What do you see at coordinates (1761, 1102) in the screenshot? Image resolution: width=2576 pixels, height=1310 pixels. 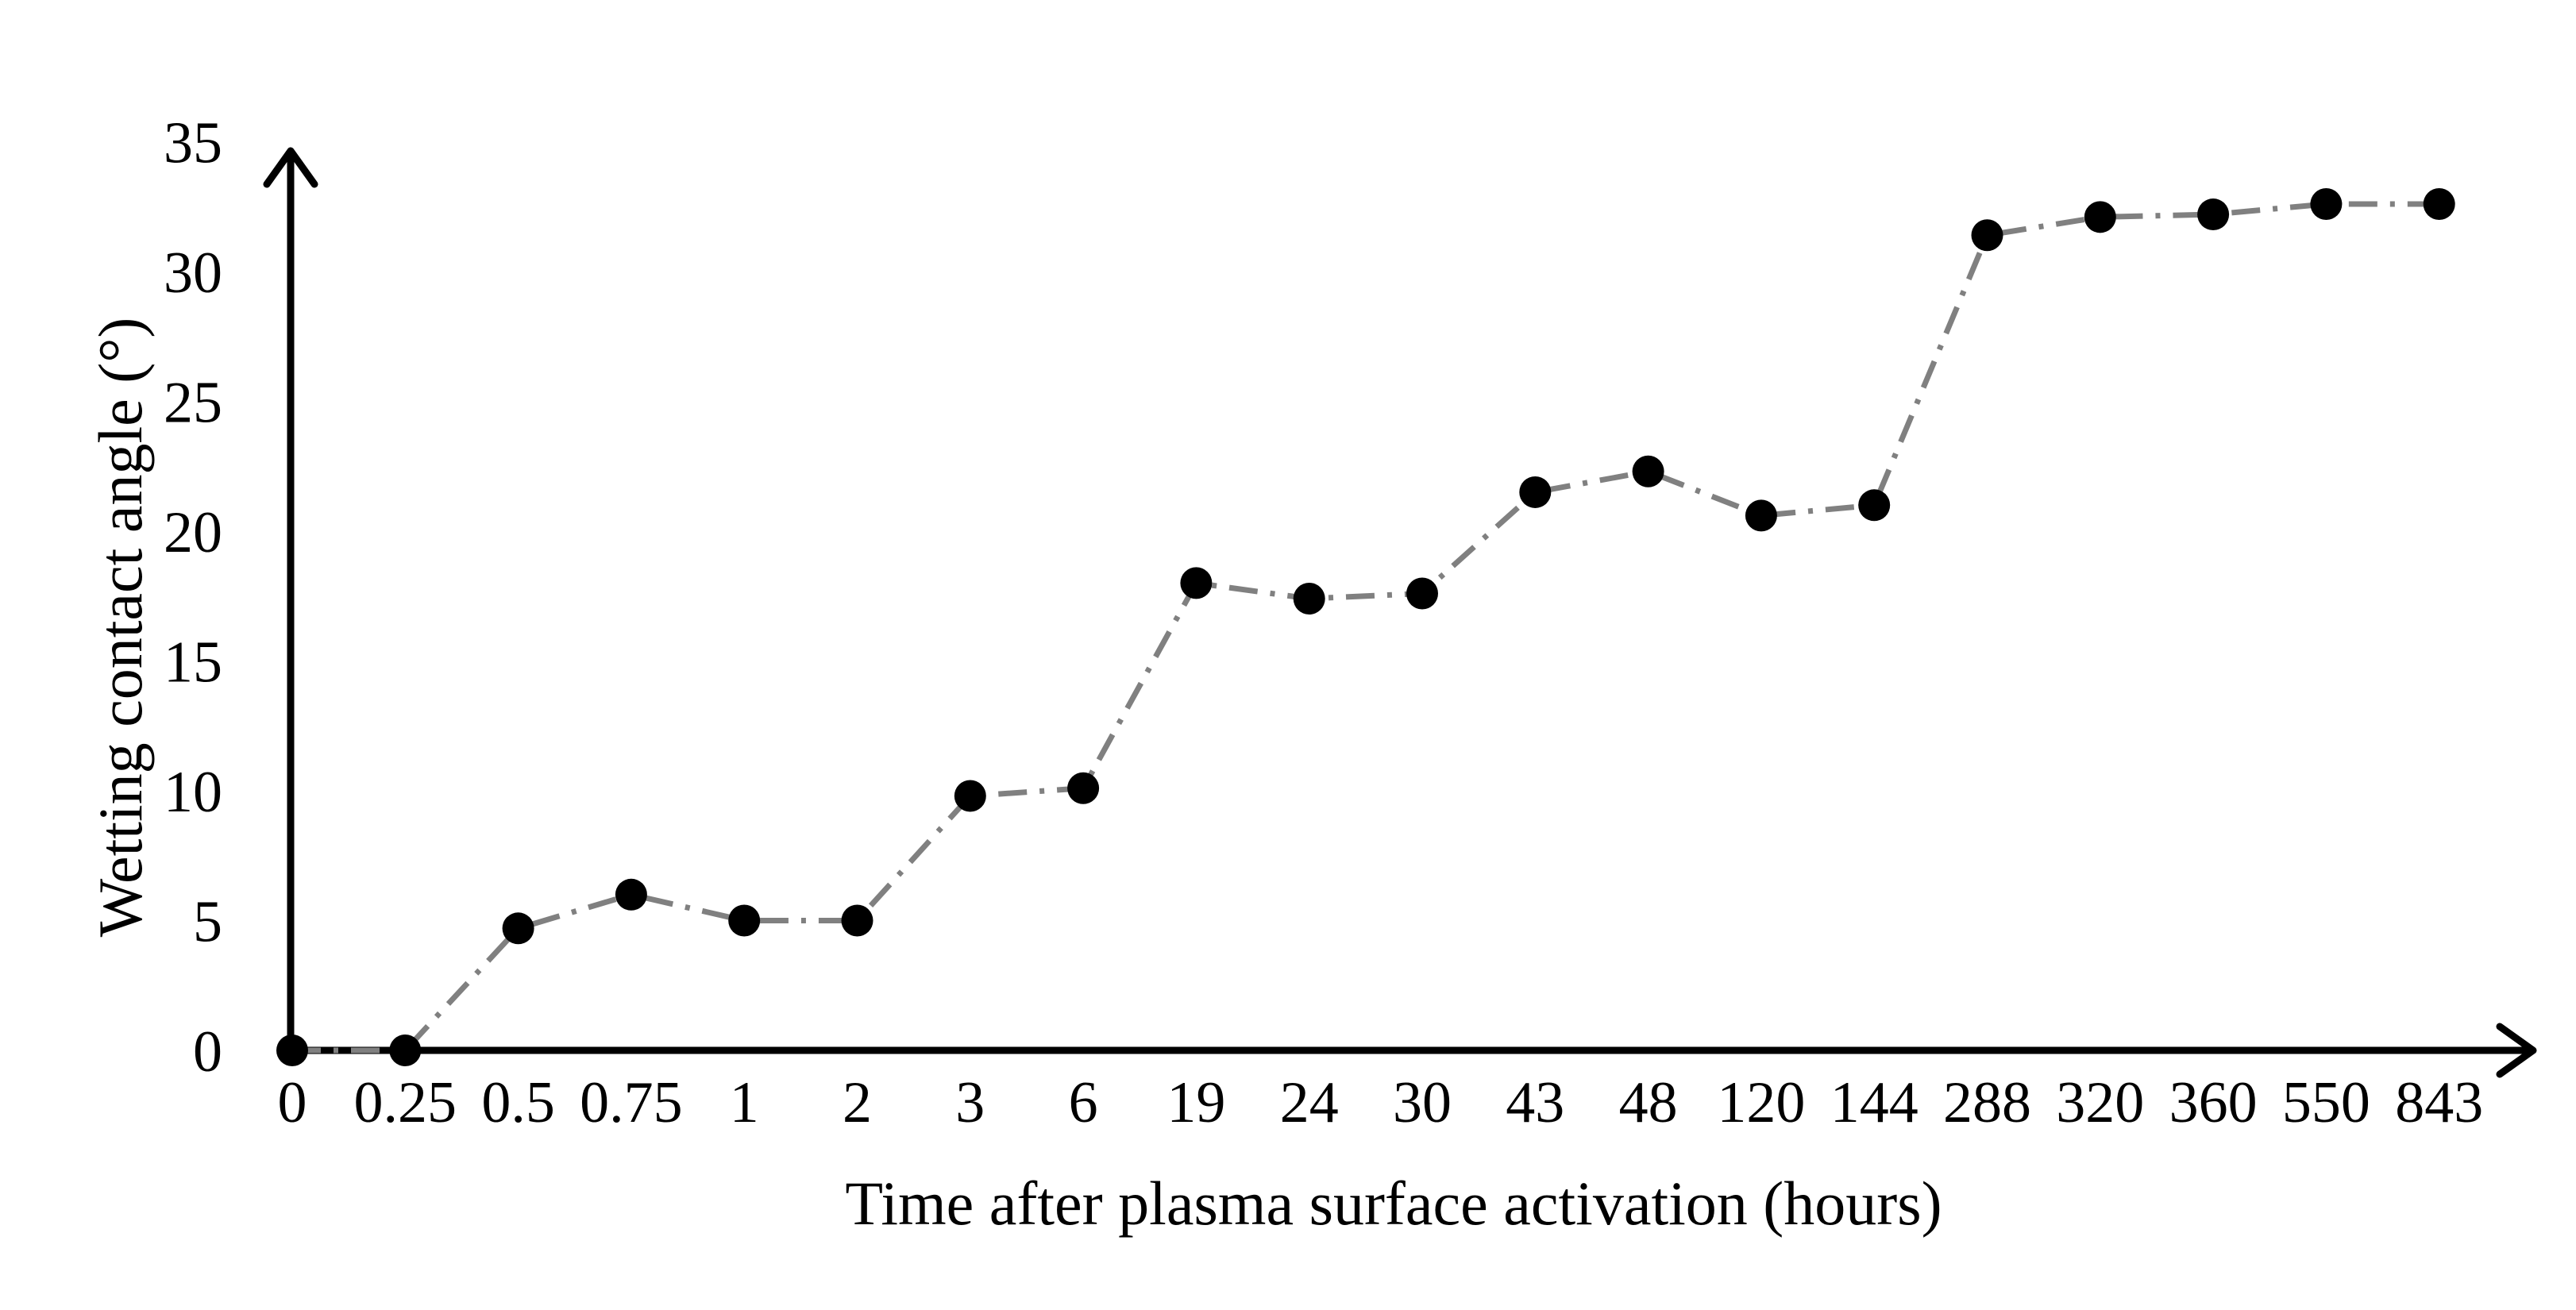 I see `x-tick-label: 120` at bounding box center [1761, 1102].